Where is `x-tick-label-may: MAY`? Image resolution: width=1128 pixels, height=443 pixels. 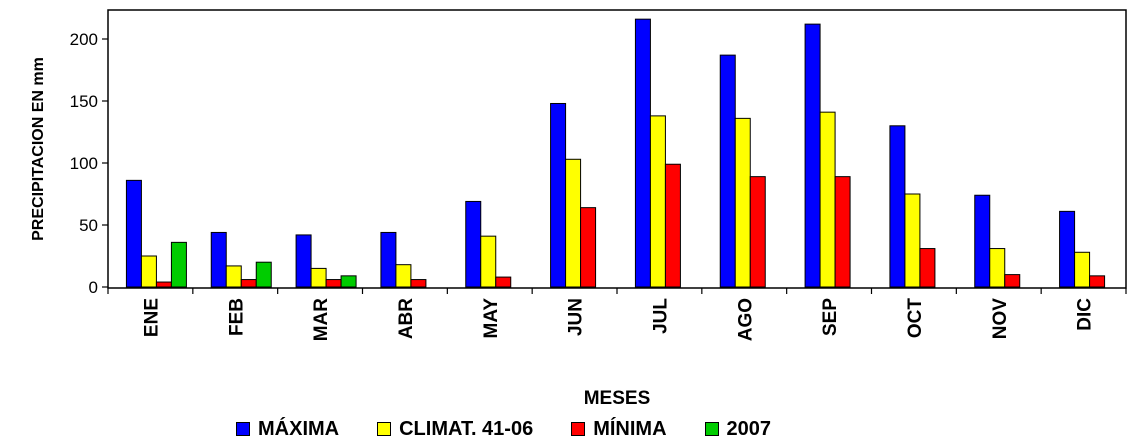 x-tick-label-may: MAY is located at coordinates (491, 318).